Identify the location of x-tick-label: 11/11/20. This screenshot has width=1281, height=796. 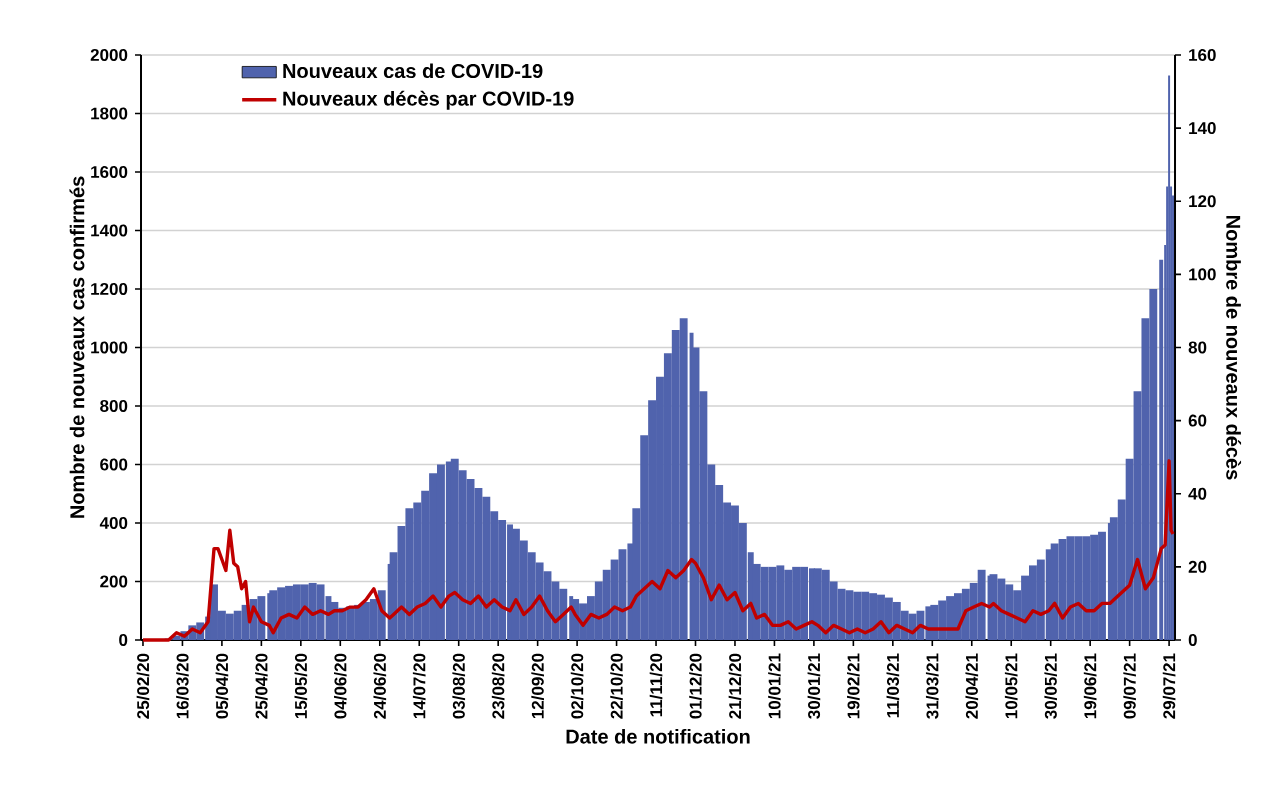
(656, 685).